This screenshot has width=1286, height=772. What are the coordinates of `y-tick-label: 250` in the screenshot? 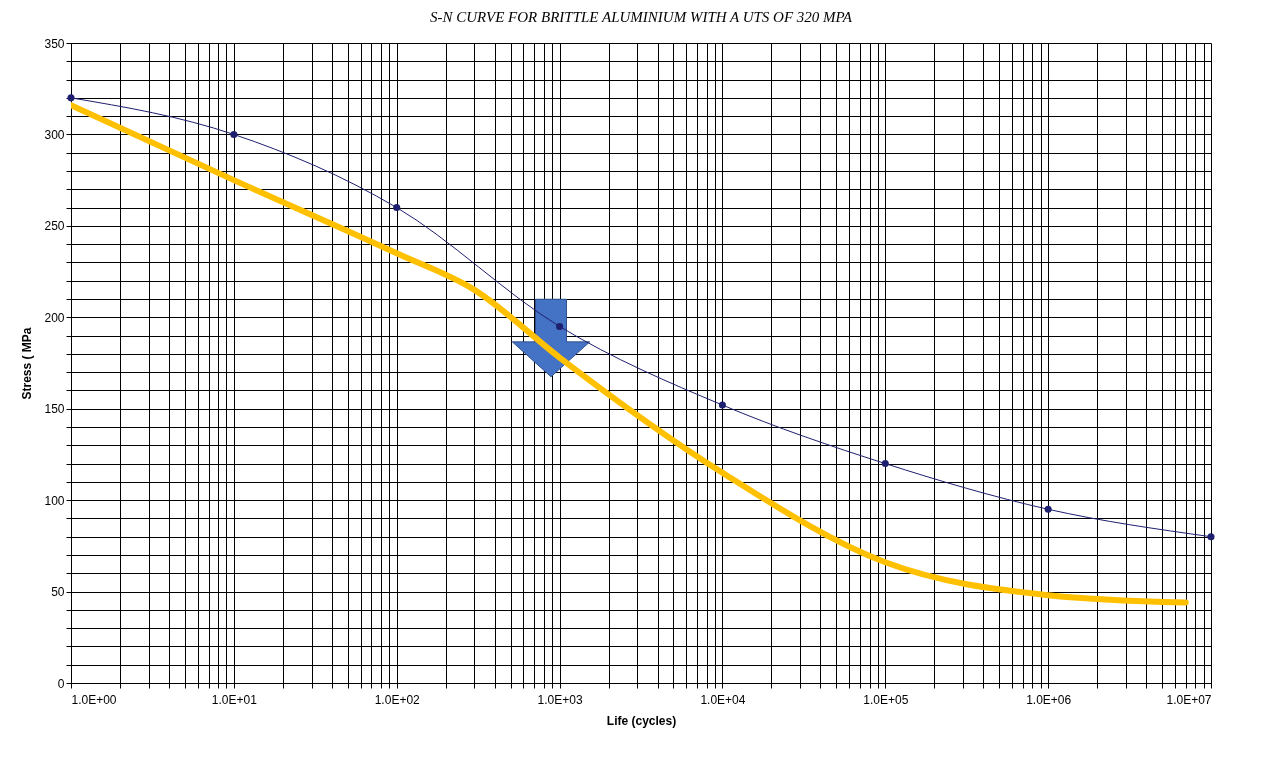 It's located at (54, 226).